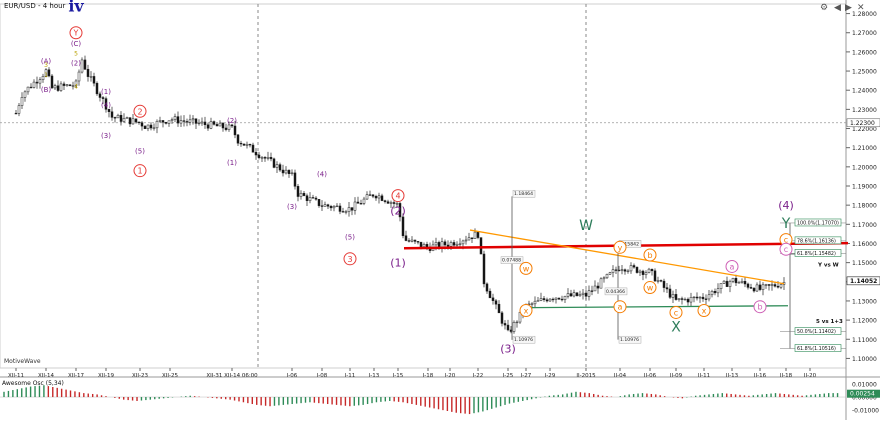 This screenshot has height=424, width=880. What do you see at coordinates (816, 241) in the screenshot?
I see `fib-level-label: 78.6%(1.16136)` at bounding box center [816, 241].